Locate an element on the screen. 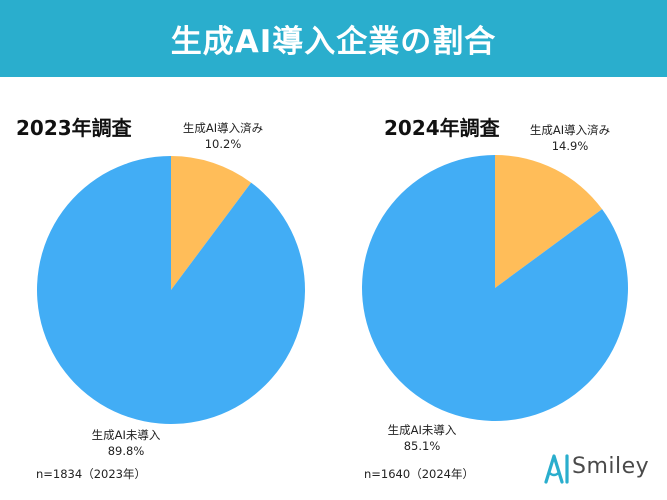 The width and height of the screenshot is (667, 500). smiley-logo: Smiley is located at coordinates (602, 470).